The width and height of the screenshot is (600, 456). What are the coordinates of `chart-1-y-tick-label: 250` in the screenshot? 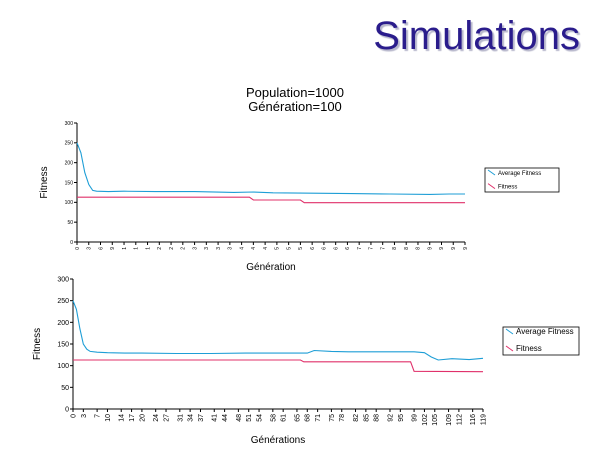 It's located at (69, 144).